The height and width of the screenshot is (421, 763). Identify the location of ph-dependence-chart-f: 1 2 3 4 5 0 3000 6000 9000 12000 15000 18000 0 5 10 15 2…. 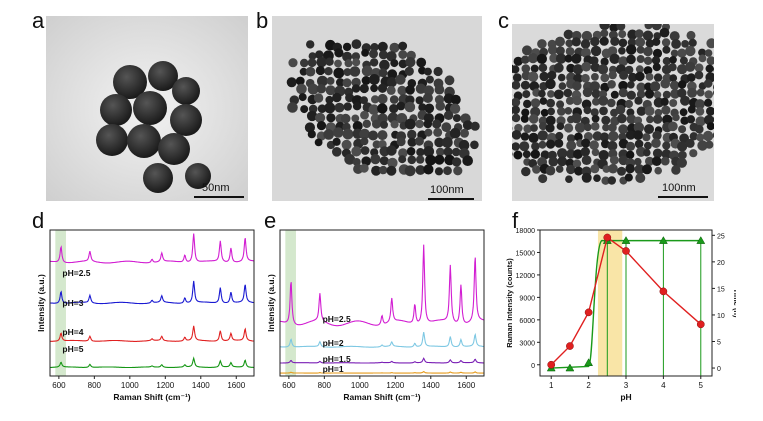
(620, 315).